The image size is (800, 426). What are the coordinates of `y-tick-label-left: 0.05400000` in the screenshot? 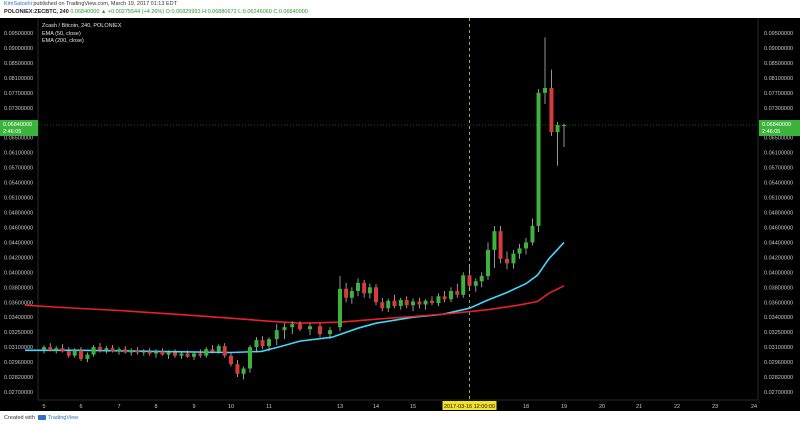 It's located at (18, 184).